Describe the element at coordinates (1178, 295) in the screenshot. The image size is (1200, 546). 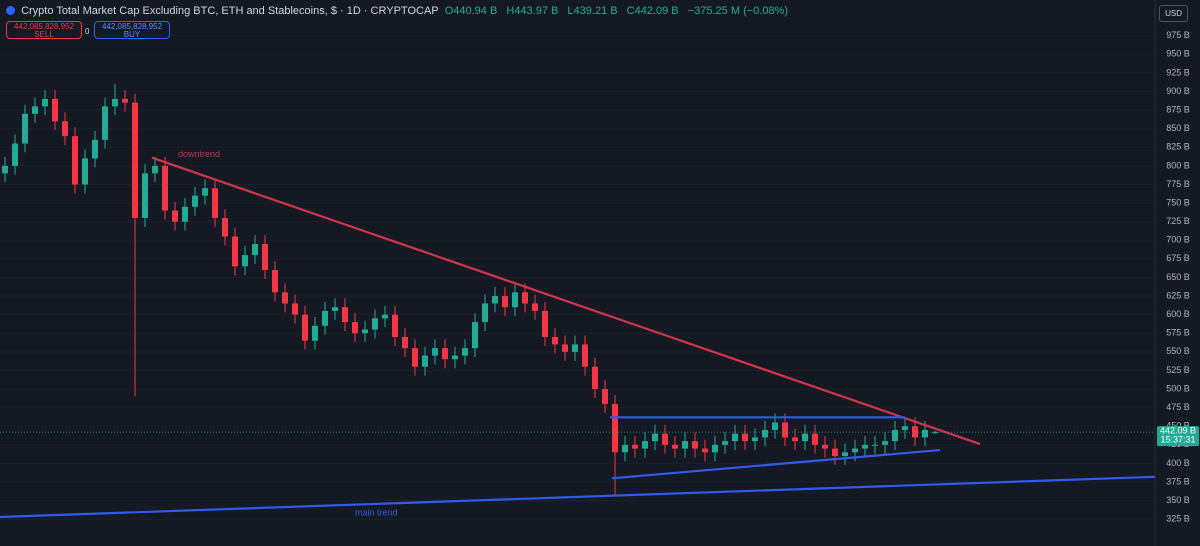
I see `y-tick-label: 625 B` at that location.